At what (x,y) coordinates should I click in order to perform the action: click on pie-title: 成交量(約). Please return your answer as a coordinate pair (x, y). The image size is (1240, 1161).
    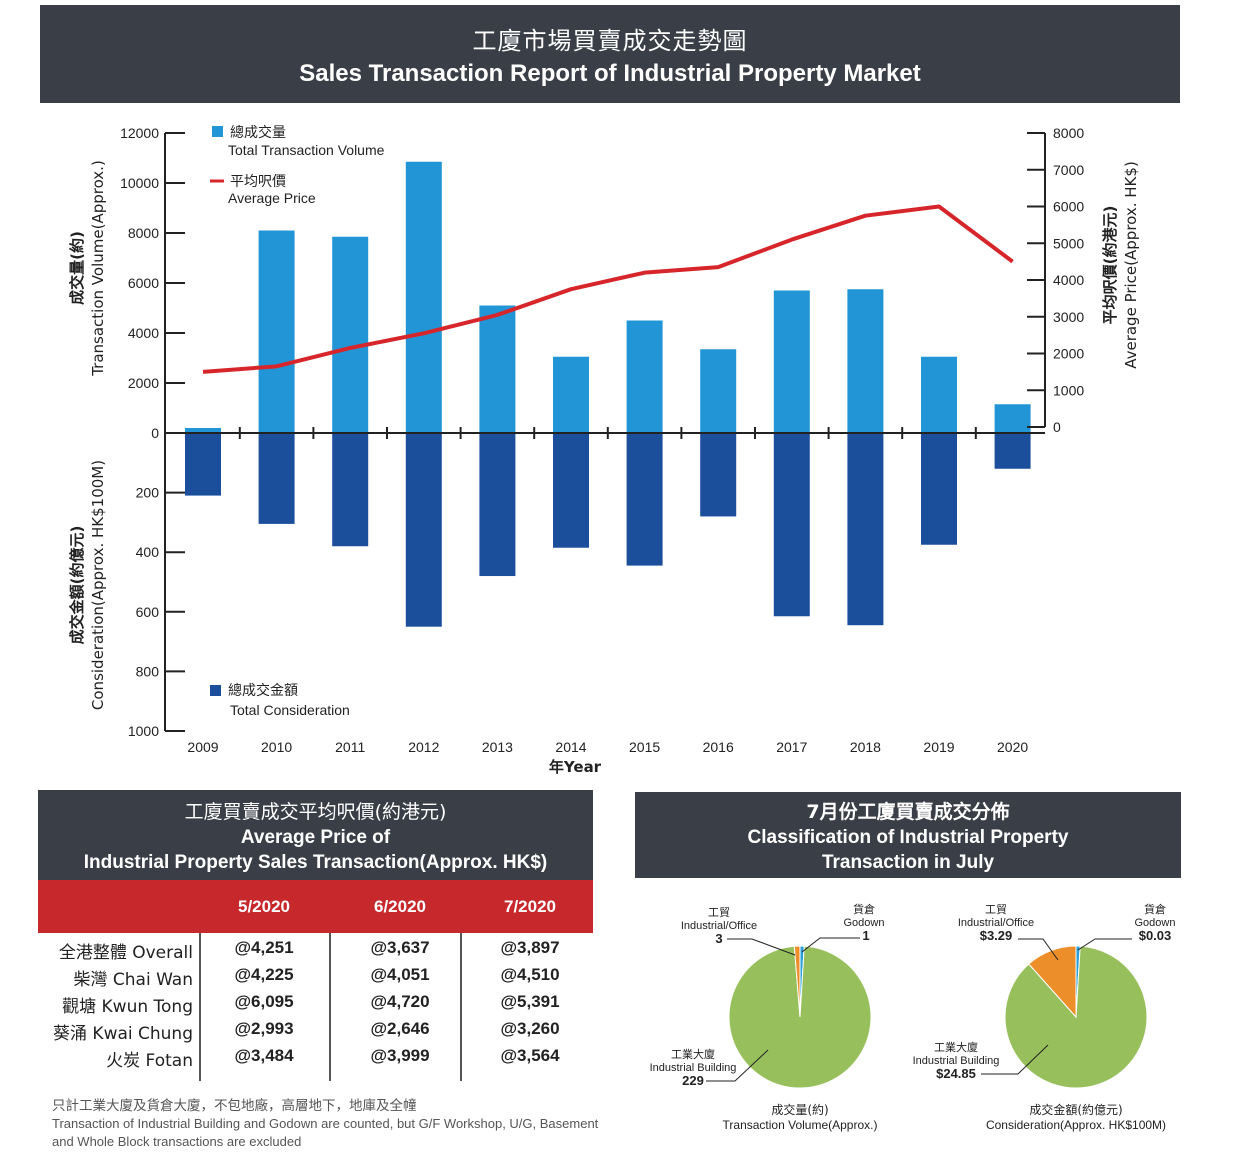
    Looking at the image, I should click on (799, 1109).